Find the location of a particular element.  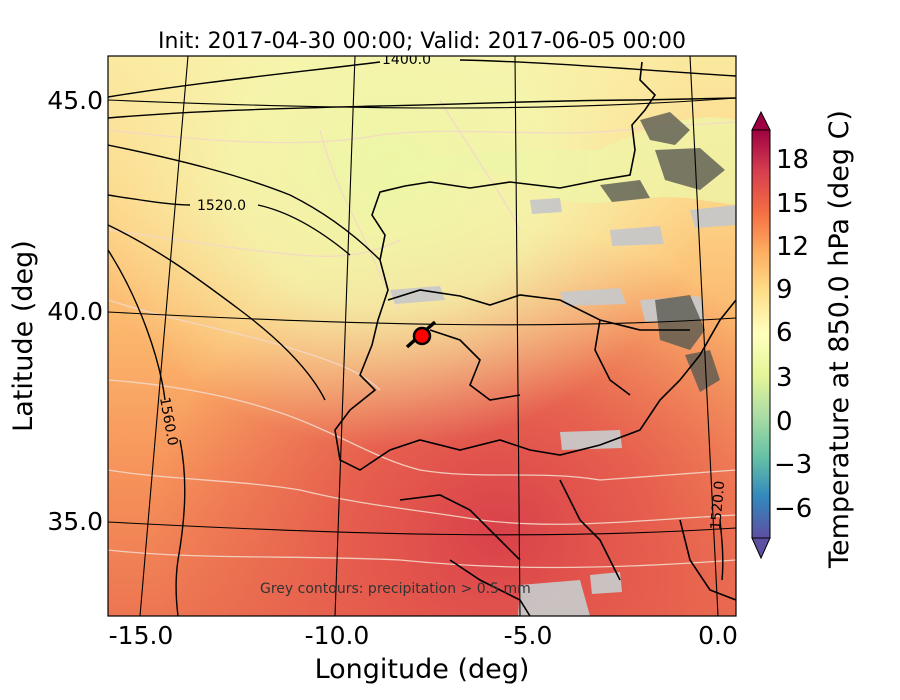

colorbar-tick: −6 is located at coordinates (793, 509).